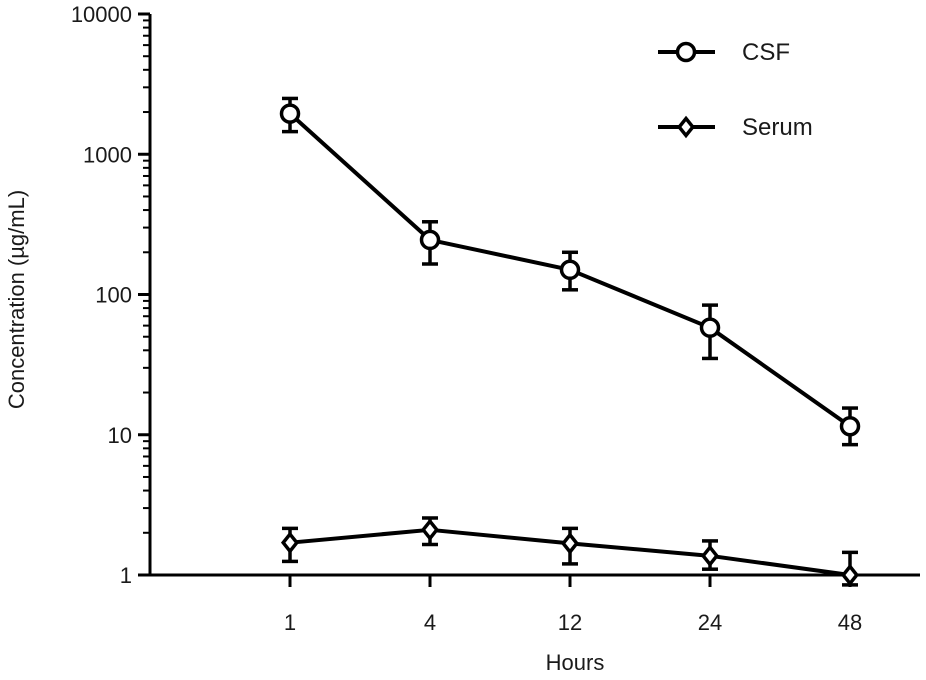 The image size is (926, 680). What do you see at coordinates (570, 622) in the screenshot?
I see `x-tick-label: 12` at bounding box center [570, 622].